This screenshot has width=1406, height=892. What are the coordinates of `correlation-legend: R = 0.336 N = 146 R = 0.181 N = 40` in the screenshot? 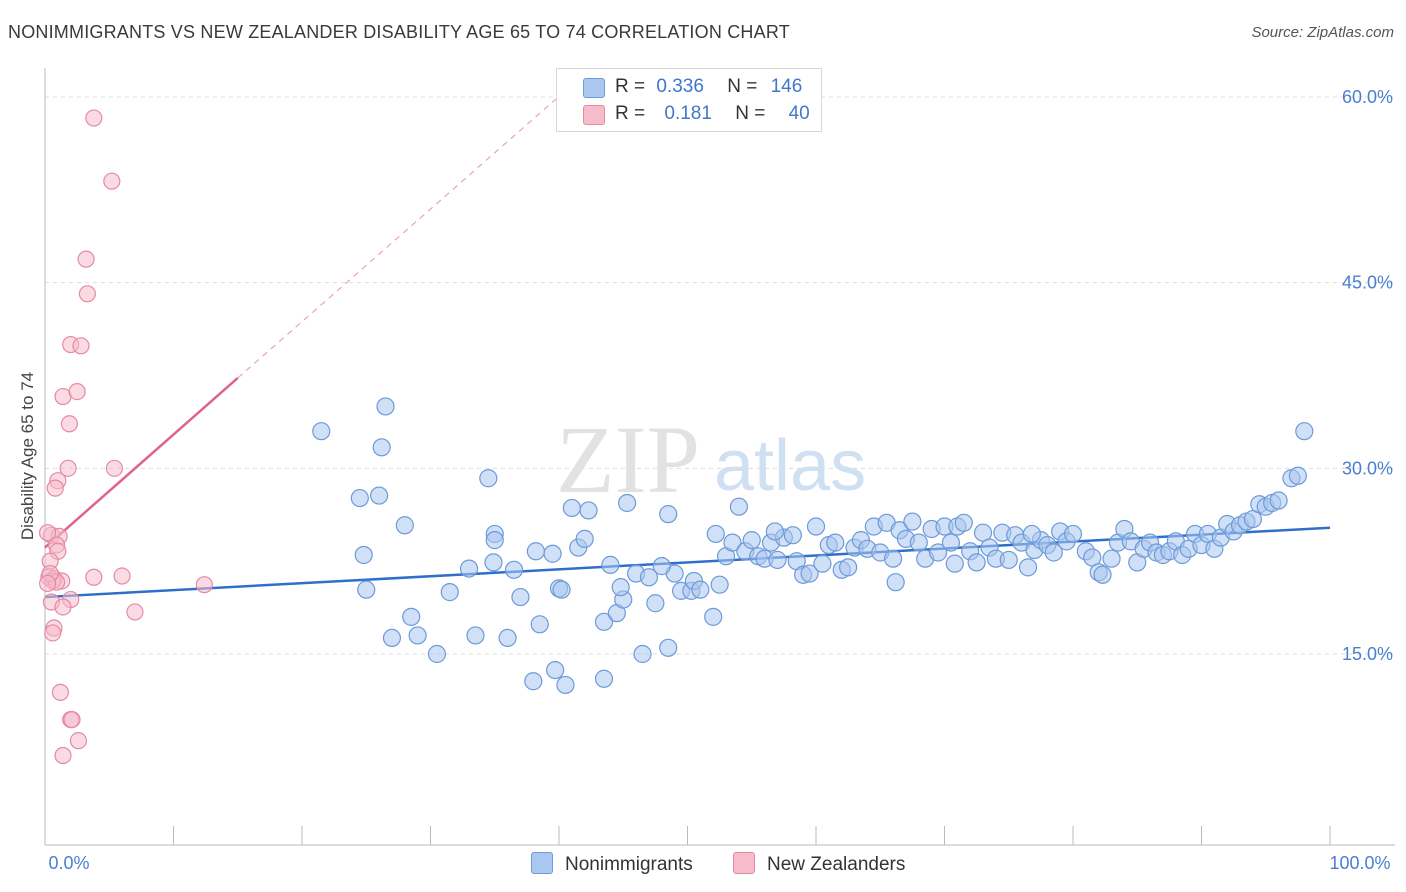 It's located at (689, 100).